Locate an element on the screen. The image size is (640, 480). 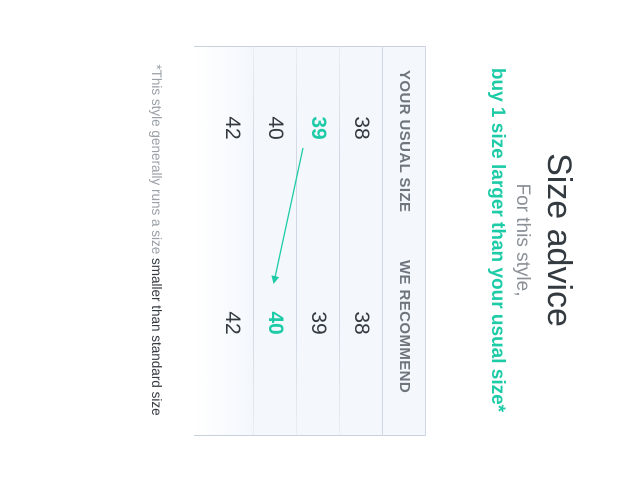
size-arrow-icon is located at coordinates (287, 215).